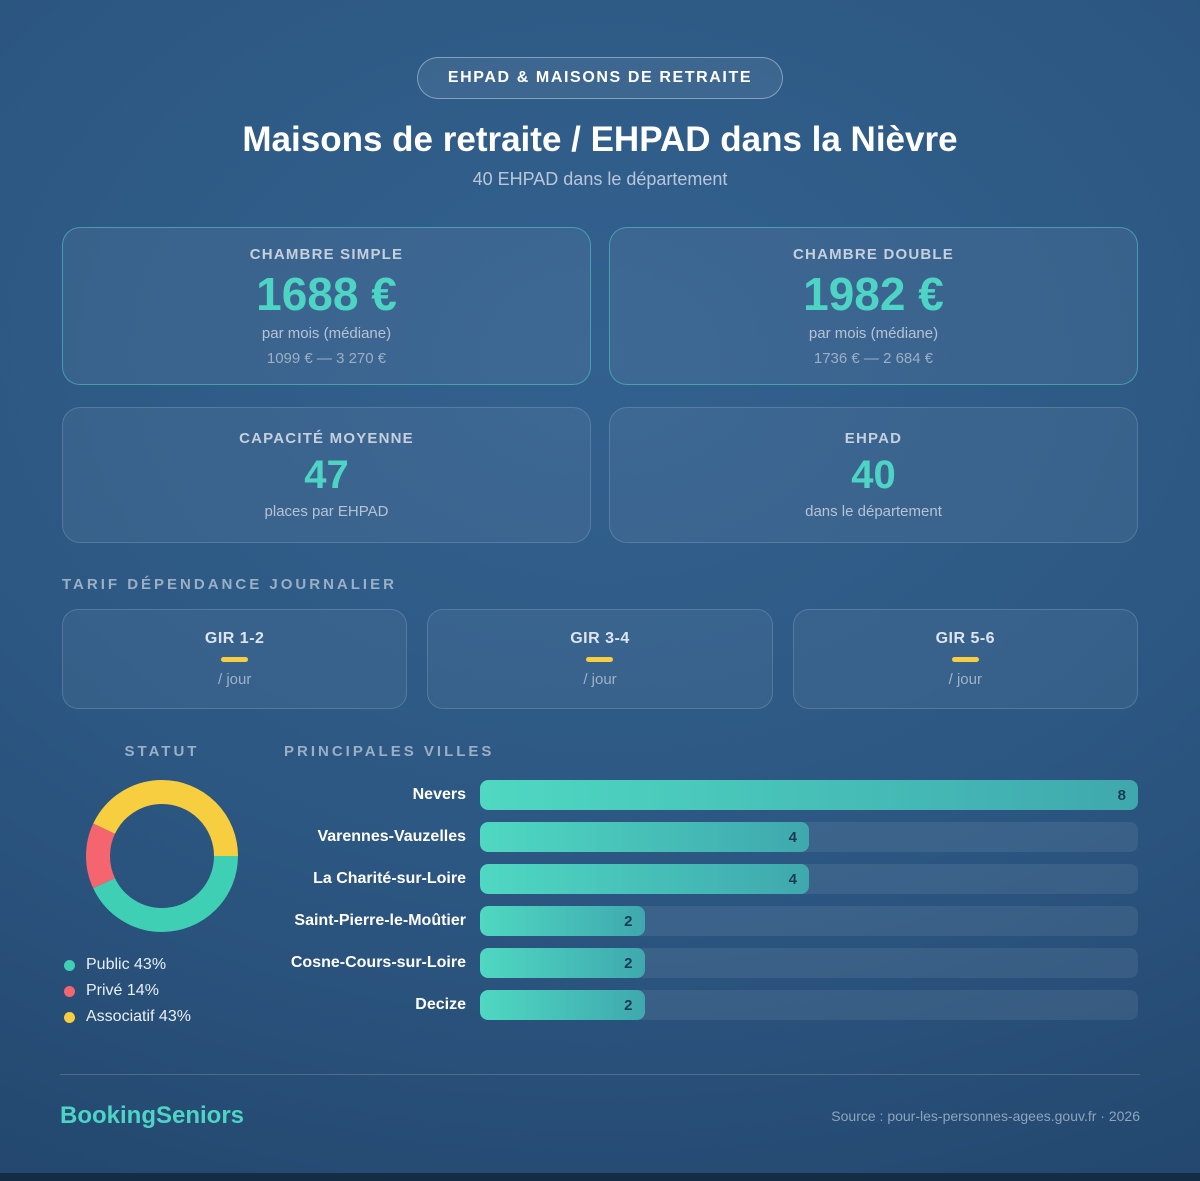 The image size is (1200, 1181). I want to click on bar-row: Decize 2, so click(711, 1005).